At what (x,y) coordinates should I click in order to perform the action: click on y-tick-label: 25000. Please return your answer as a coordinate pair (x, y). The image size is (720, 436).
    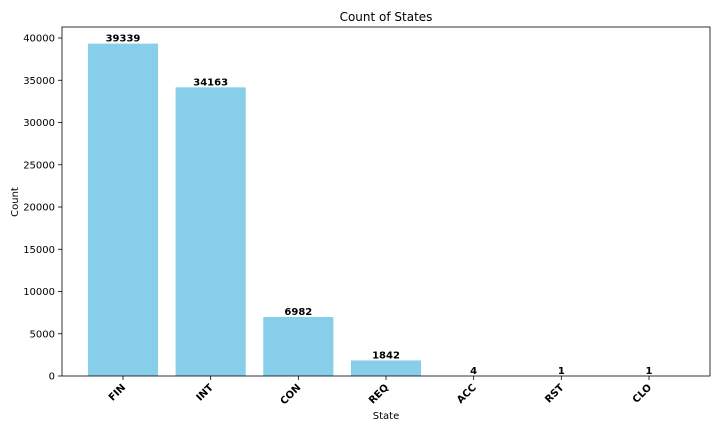
    Looking at the image, I should click on (39, 165).